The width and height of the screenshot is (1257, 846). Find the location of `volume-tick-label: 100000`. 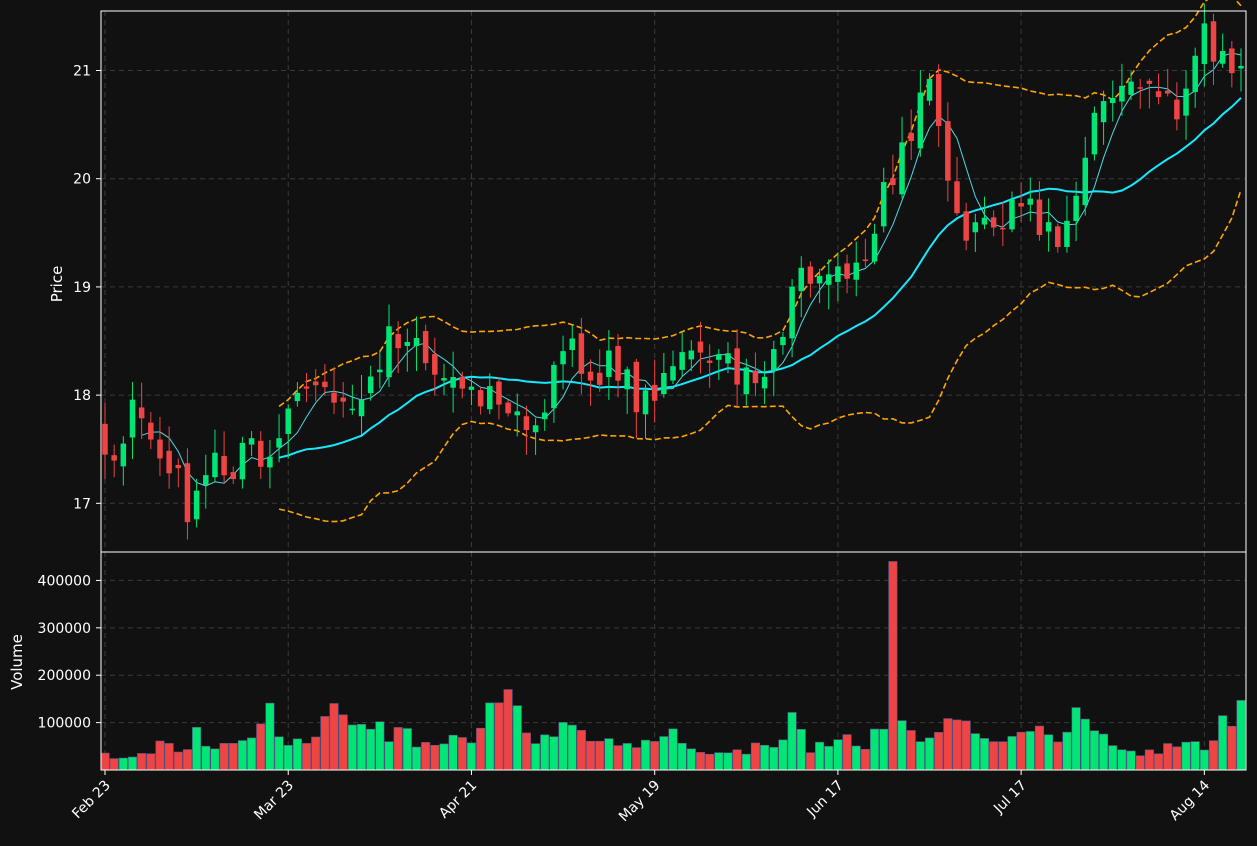

volume-tick-label: 100000 is located at coordinates (64, 724).